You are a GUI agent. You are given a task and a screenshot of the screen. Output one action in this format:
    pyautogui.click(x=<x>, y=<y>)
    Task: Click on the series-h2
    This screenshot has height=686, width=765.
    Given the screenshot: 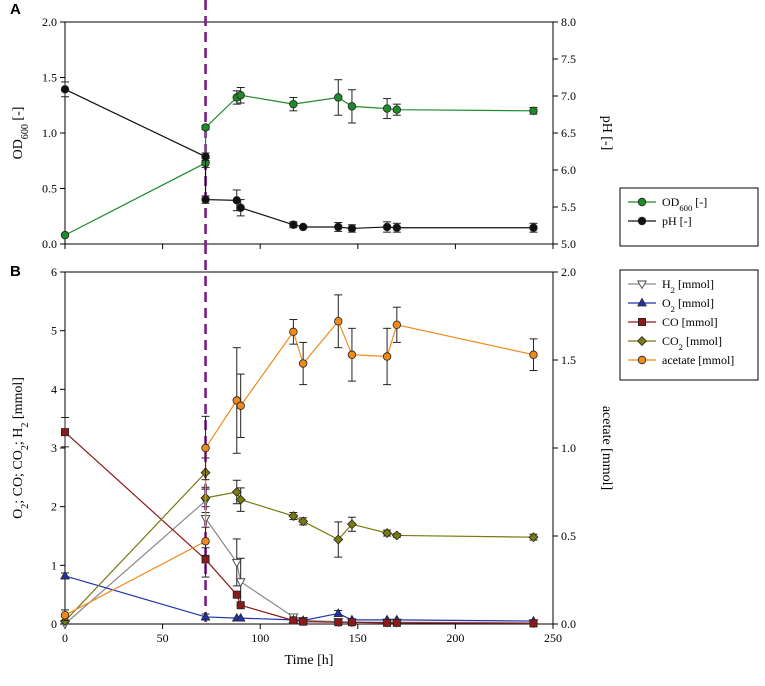 What is the action you would take?
    pyautogui.click(x=299, y=559)
    